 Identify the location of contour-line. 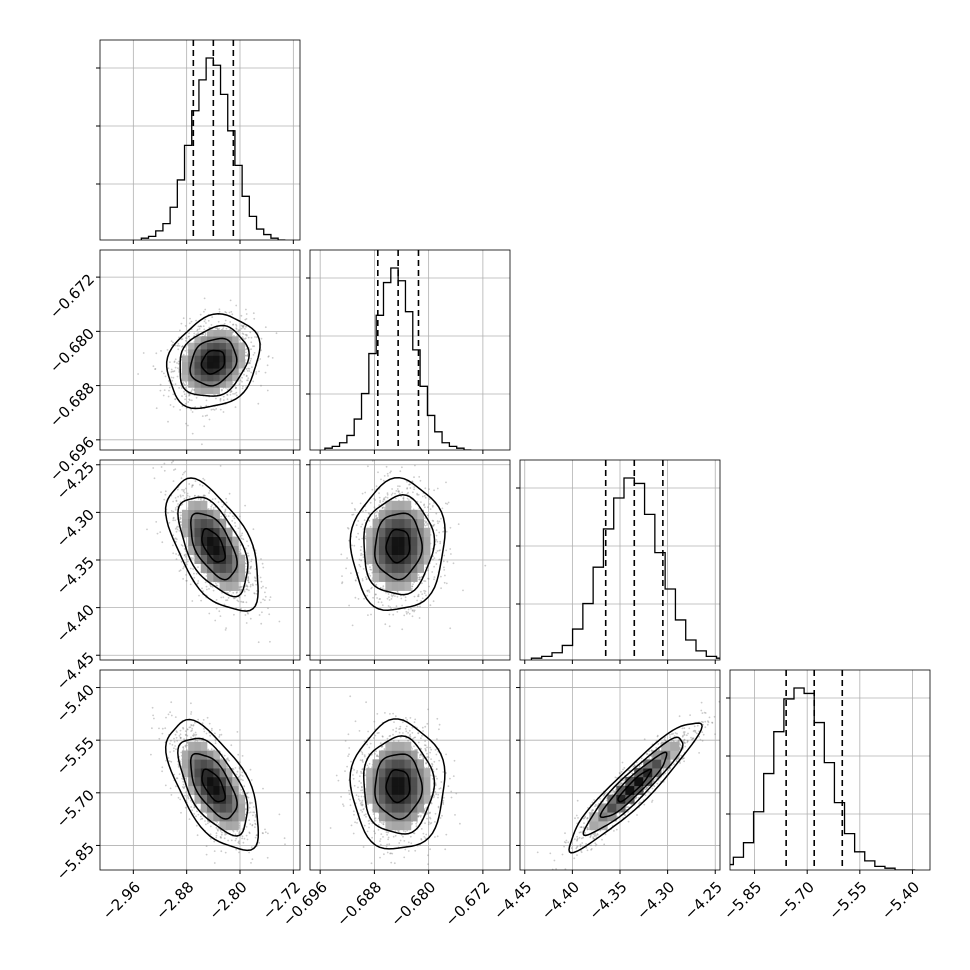
(213, 547).